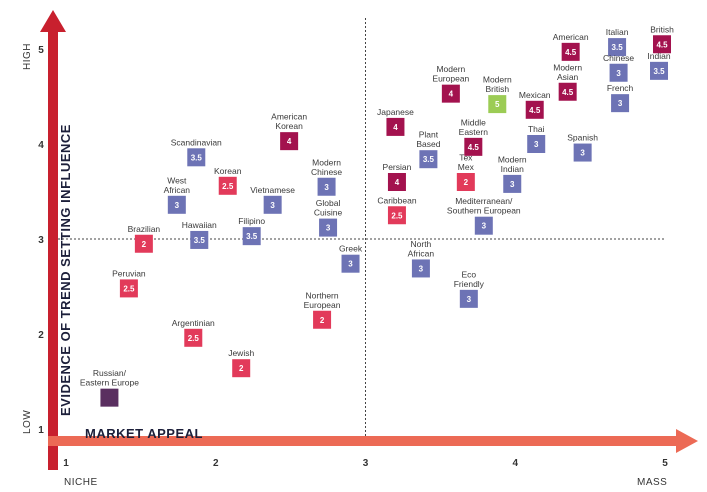  I want to click on point-middle-eastern: 4.5 Middle Eastern, so click(473, 136).